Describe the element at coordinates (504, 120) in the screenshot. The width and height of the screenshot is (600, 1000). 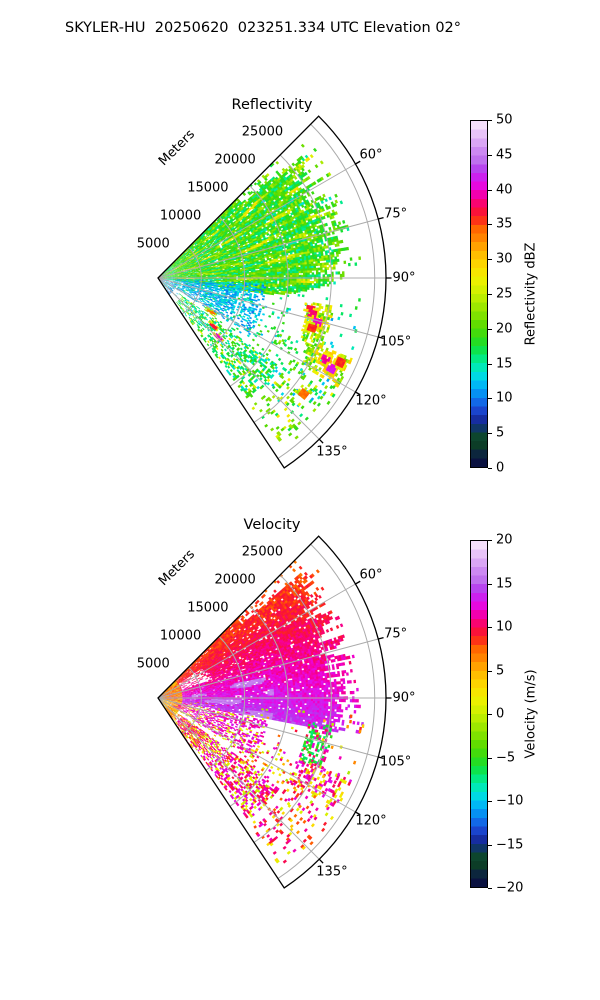
I see `colorbar-tick-label: 50` at that location.